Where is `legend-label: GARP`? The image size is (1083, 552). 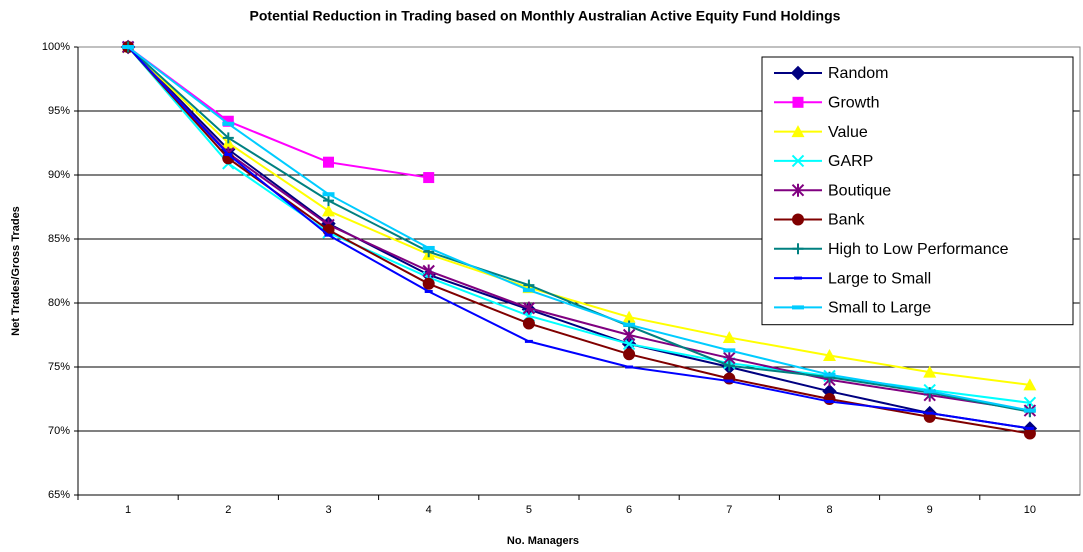 legend-label: GARP is located at coordinates (850, 161).